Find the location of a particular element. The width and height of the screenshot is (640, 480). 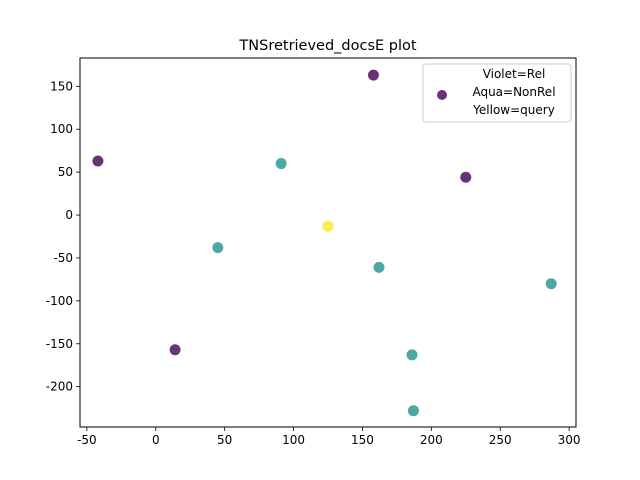

legend-marker is located at coordinates (442, 95).